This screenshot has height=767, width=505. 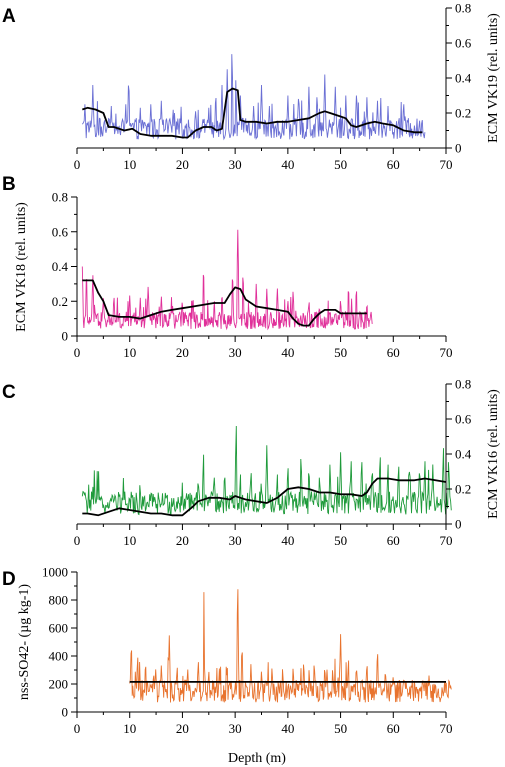 I want to click on raw-line-b, so click(x=227, y=280).